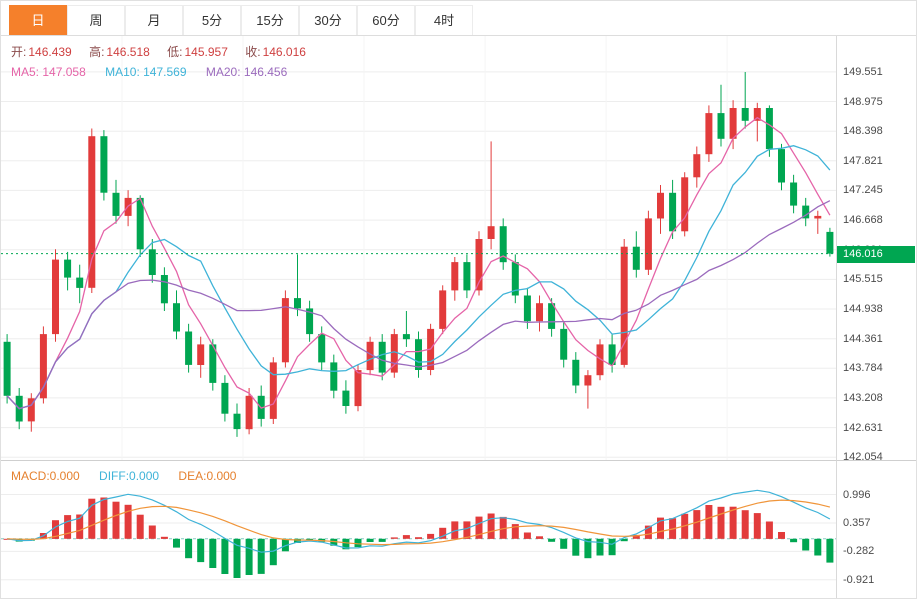  I want to click on price-axis-label: 147.821, so click(863, 160).